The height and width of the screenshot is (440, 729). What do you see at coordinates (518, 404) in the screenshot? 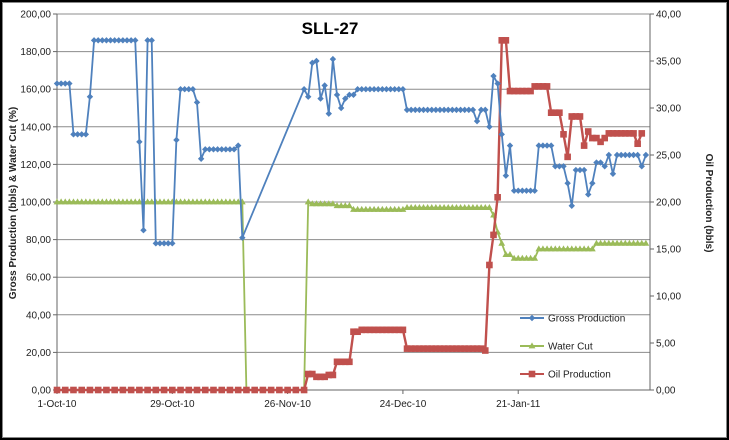
I see `x-tick-label: 21-Jan-11` at bounding box center [518, 404].